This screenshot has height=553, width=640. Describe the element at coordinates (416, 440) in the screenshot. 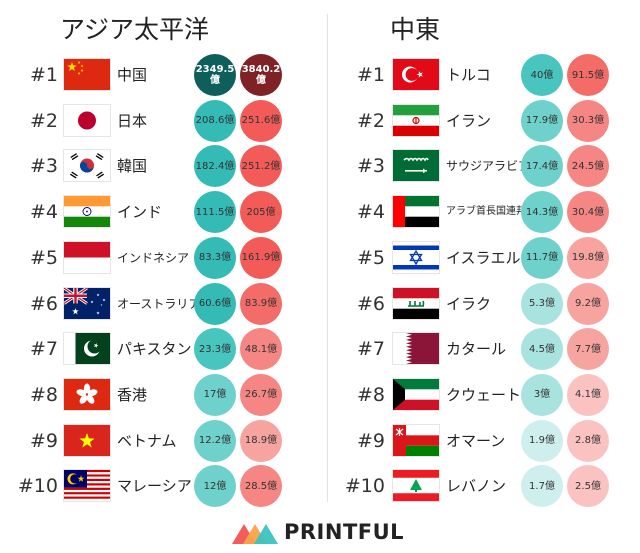

I see `flag-oman-icon` at that location.